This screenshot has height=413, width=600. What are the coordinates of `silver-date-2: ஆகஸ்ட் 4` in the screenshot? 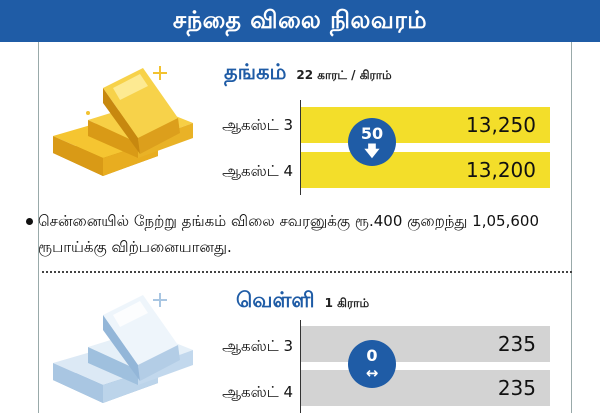 It's located at (257, 392).